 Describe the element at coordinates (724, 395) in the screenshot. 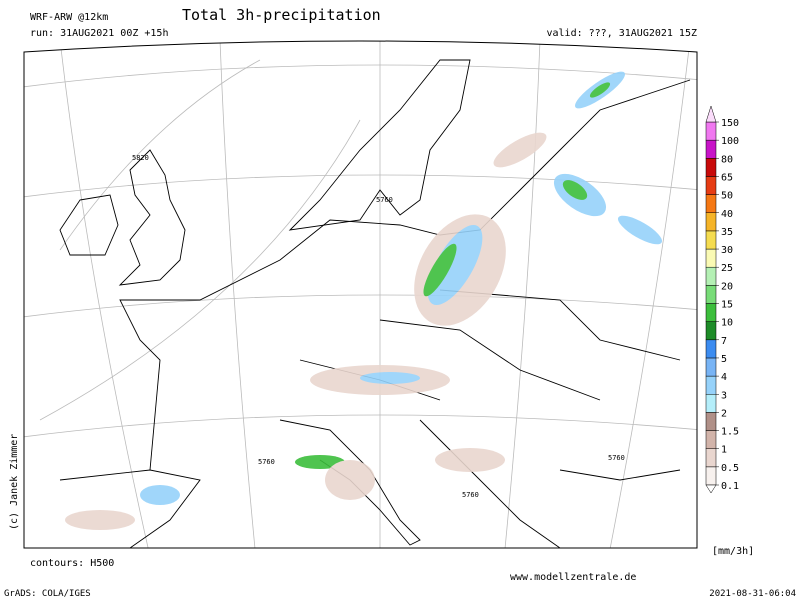

I see `colorbar-label: 3` at that location.